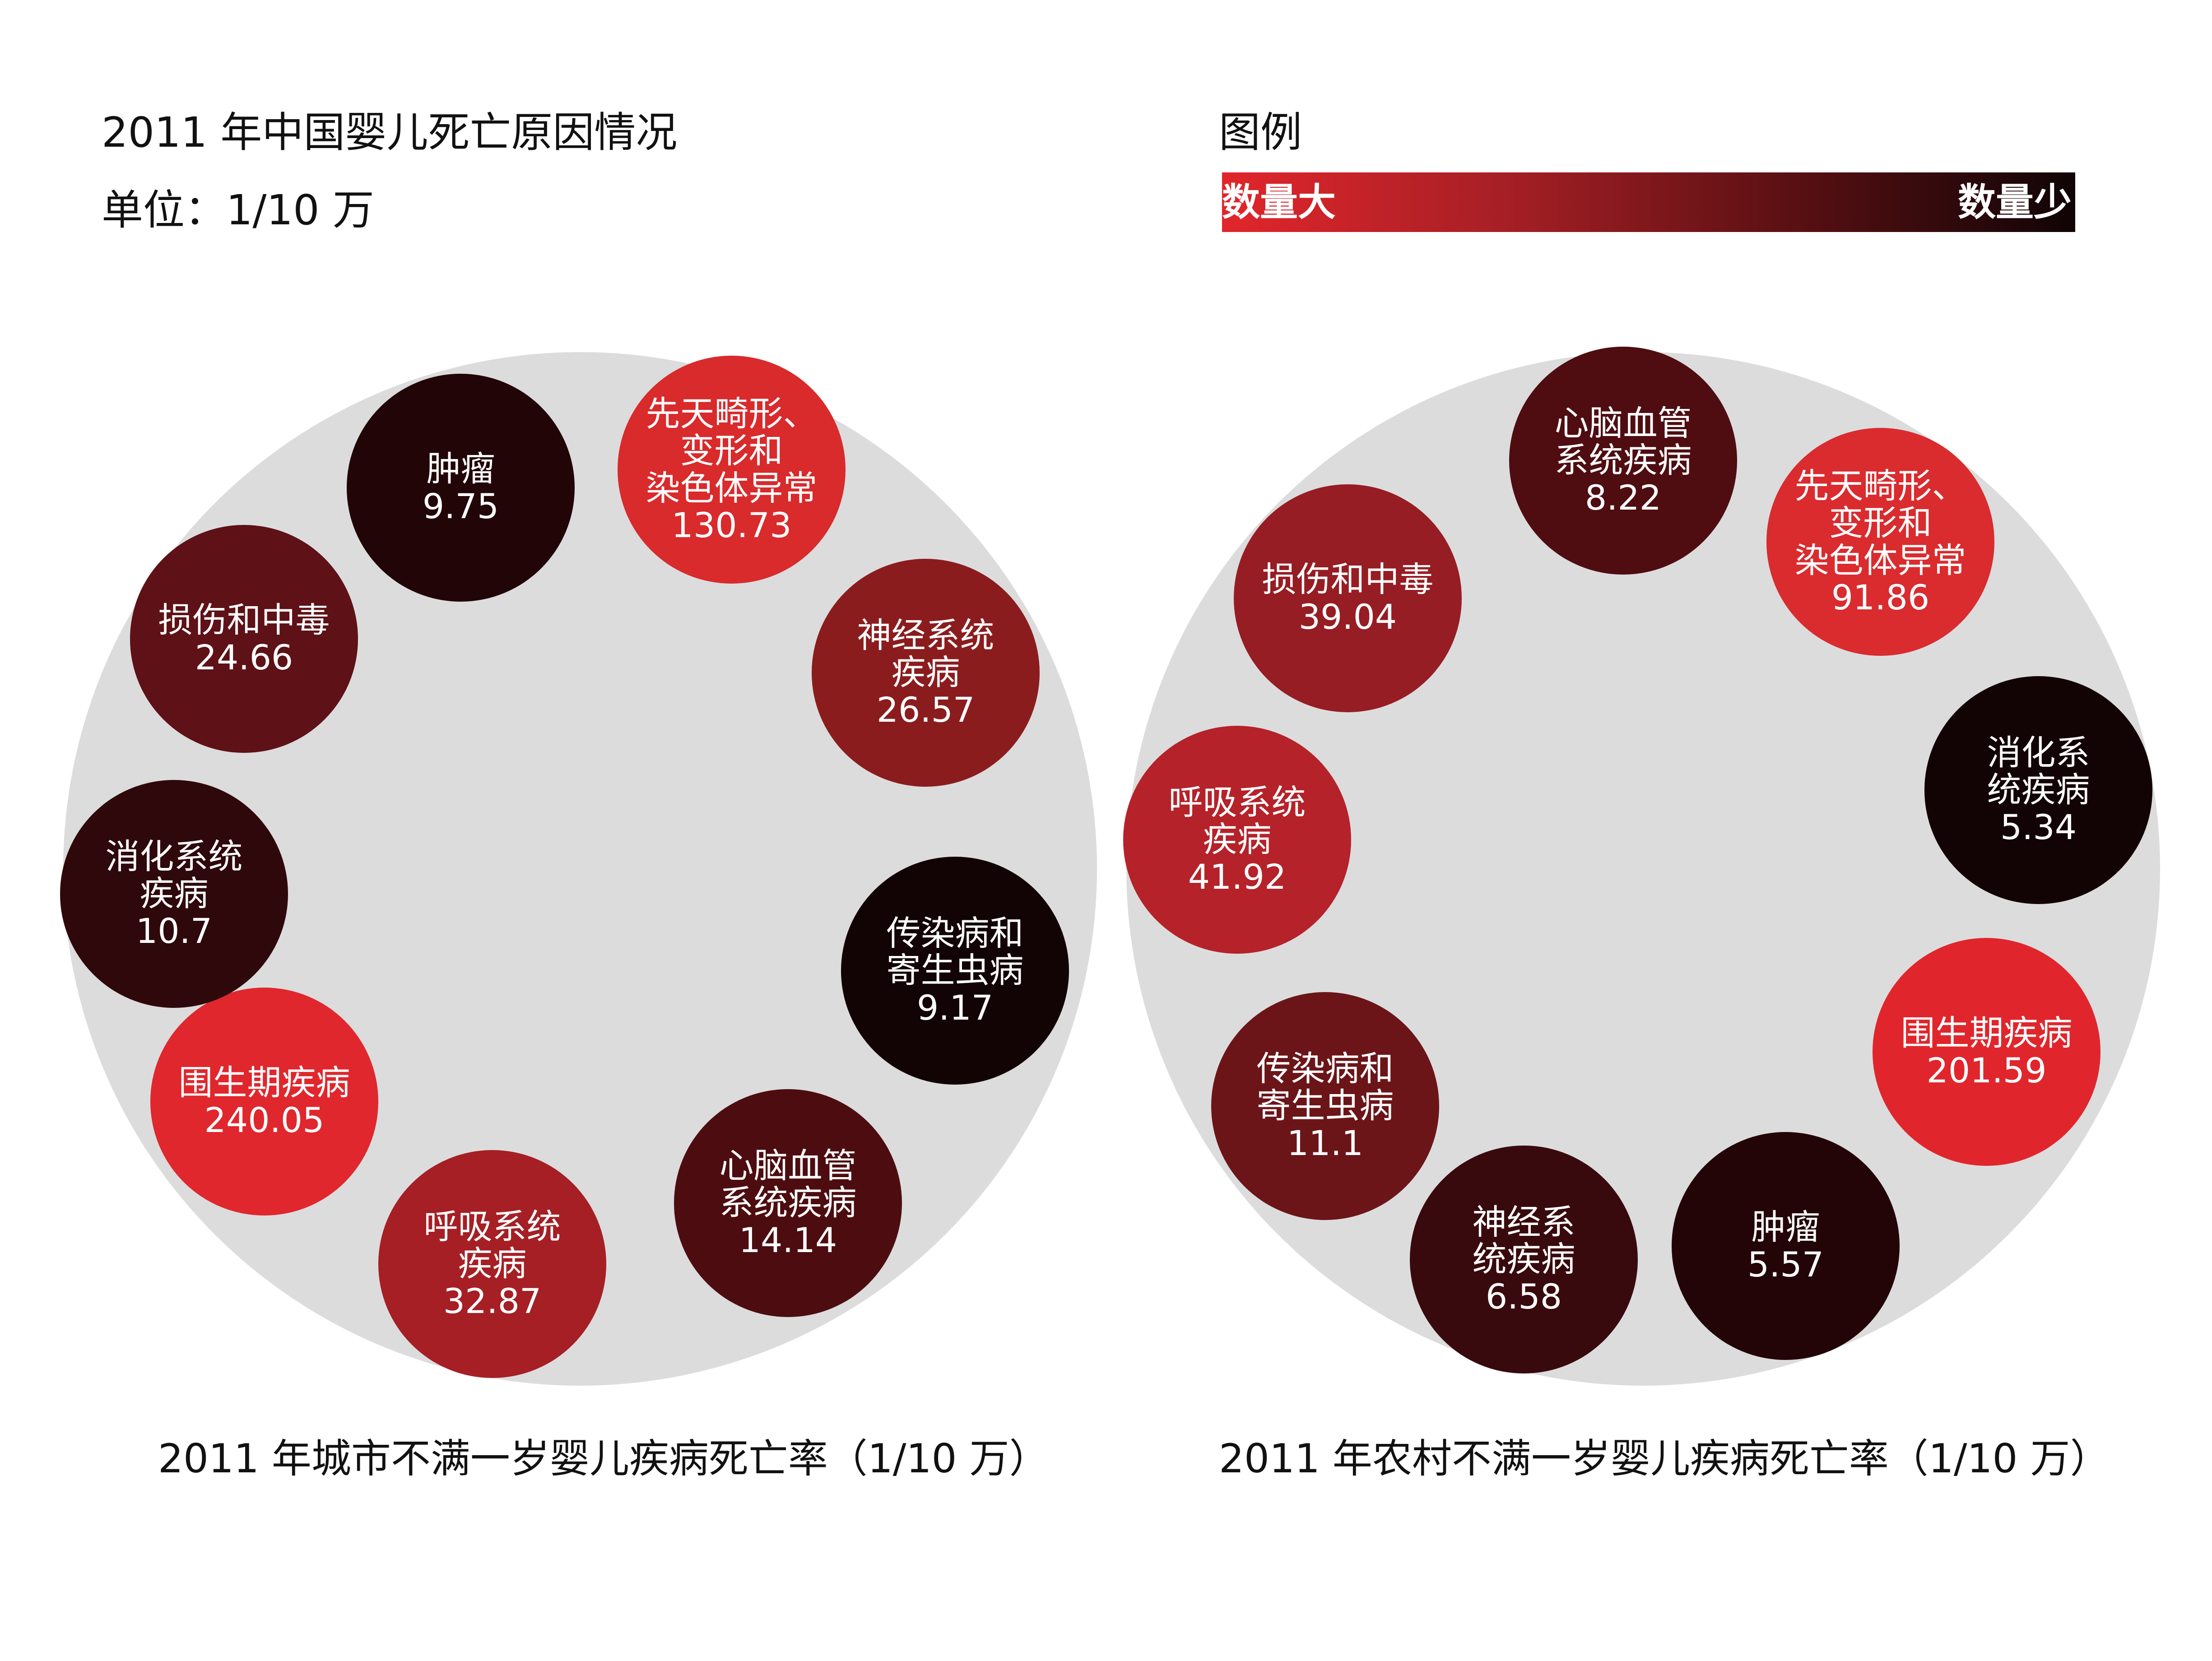 The image size is (2212, 1661). Describe the element at coordinates (2038, 771) in the screenshot. I see `bubble-label: 消化系 统疾病` at that location.